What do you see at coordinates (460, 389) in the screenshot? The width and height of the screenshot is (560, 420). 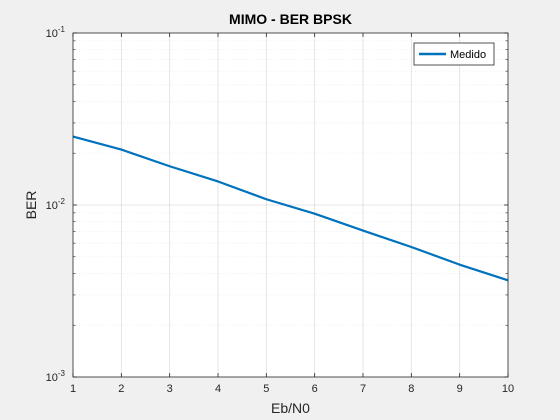 I see `x-tick-label: 9` at bounding box center [460, 389].